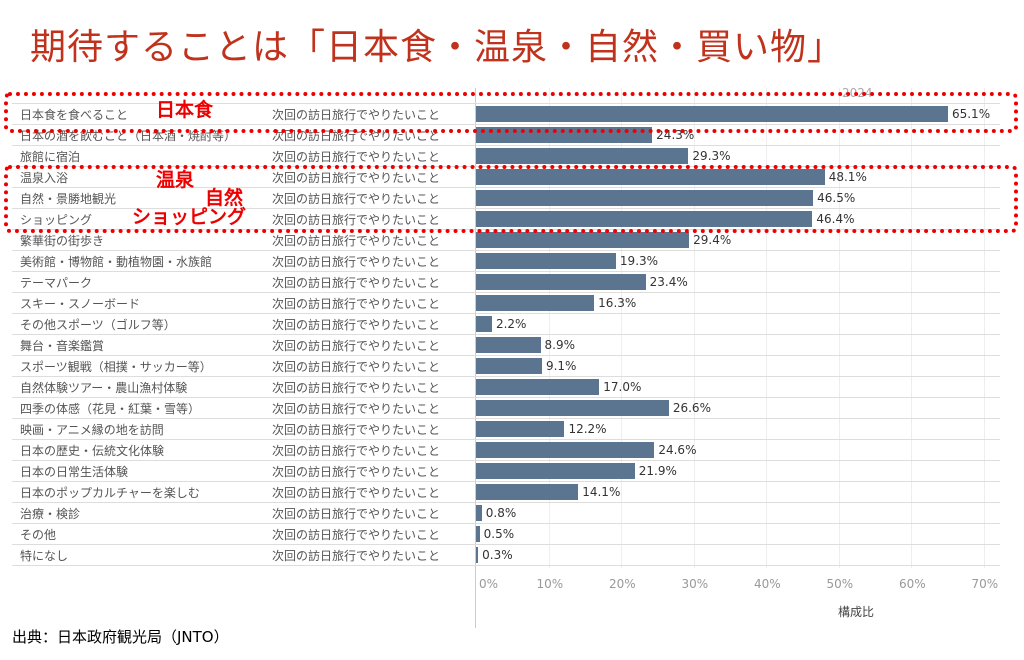 This screenshot has width=1024, height=660. I want to click on data-label: 12.2%, so click(587, 429).